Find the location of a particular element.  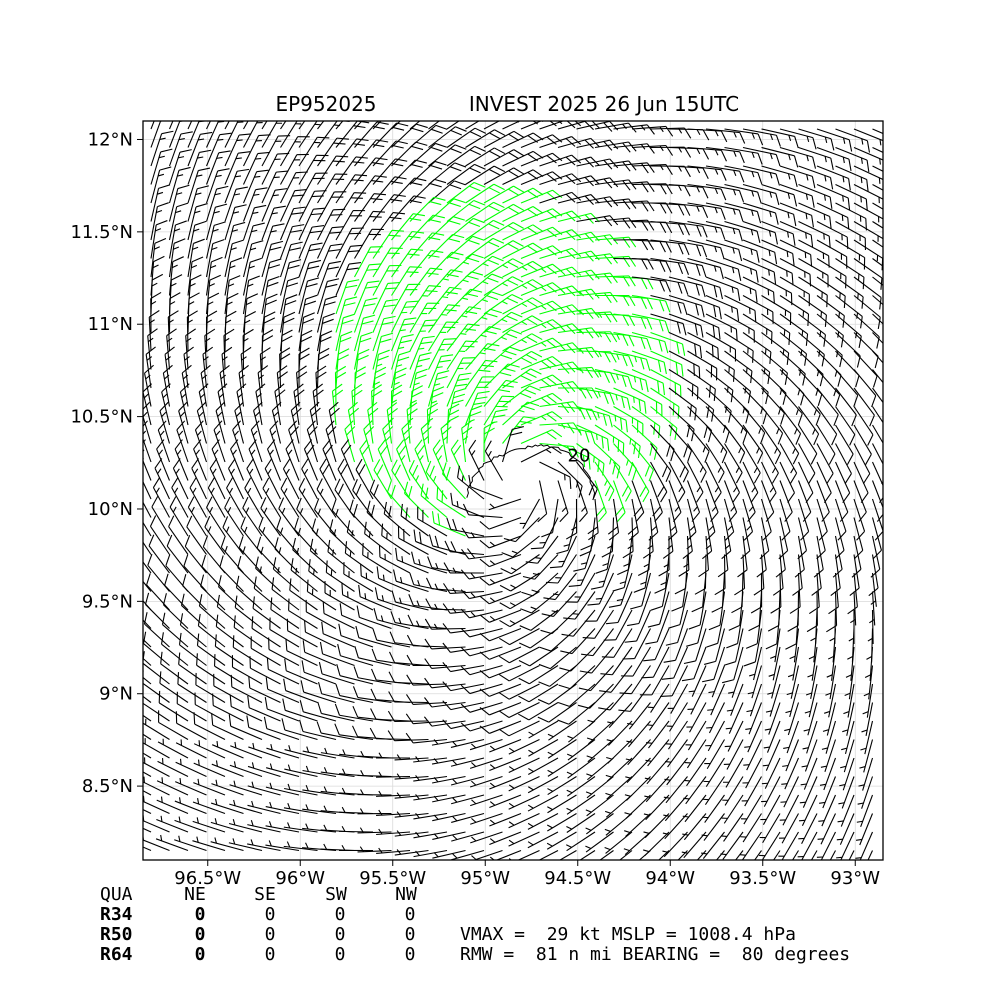

y-tick-label: 8.5°N is located at coordinates (107, 786).